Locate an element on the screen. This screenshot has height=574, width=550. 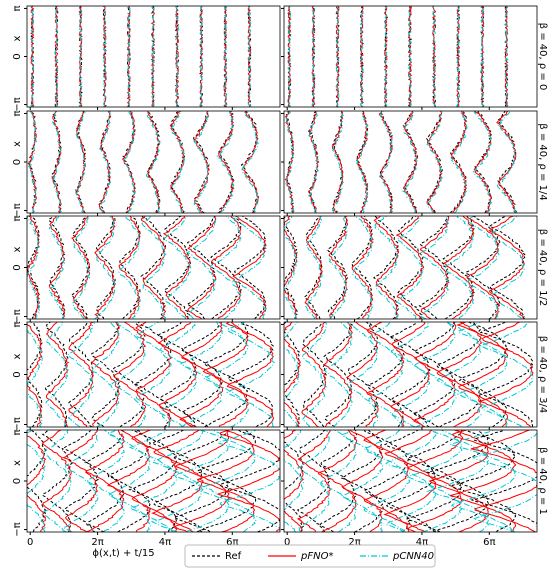
row-label: β = 40, ρ = 1 is located at coordinates (542, 481).